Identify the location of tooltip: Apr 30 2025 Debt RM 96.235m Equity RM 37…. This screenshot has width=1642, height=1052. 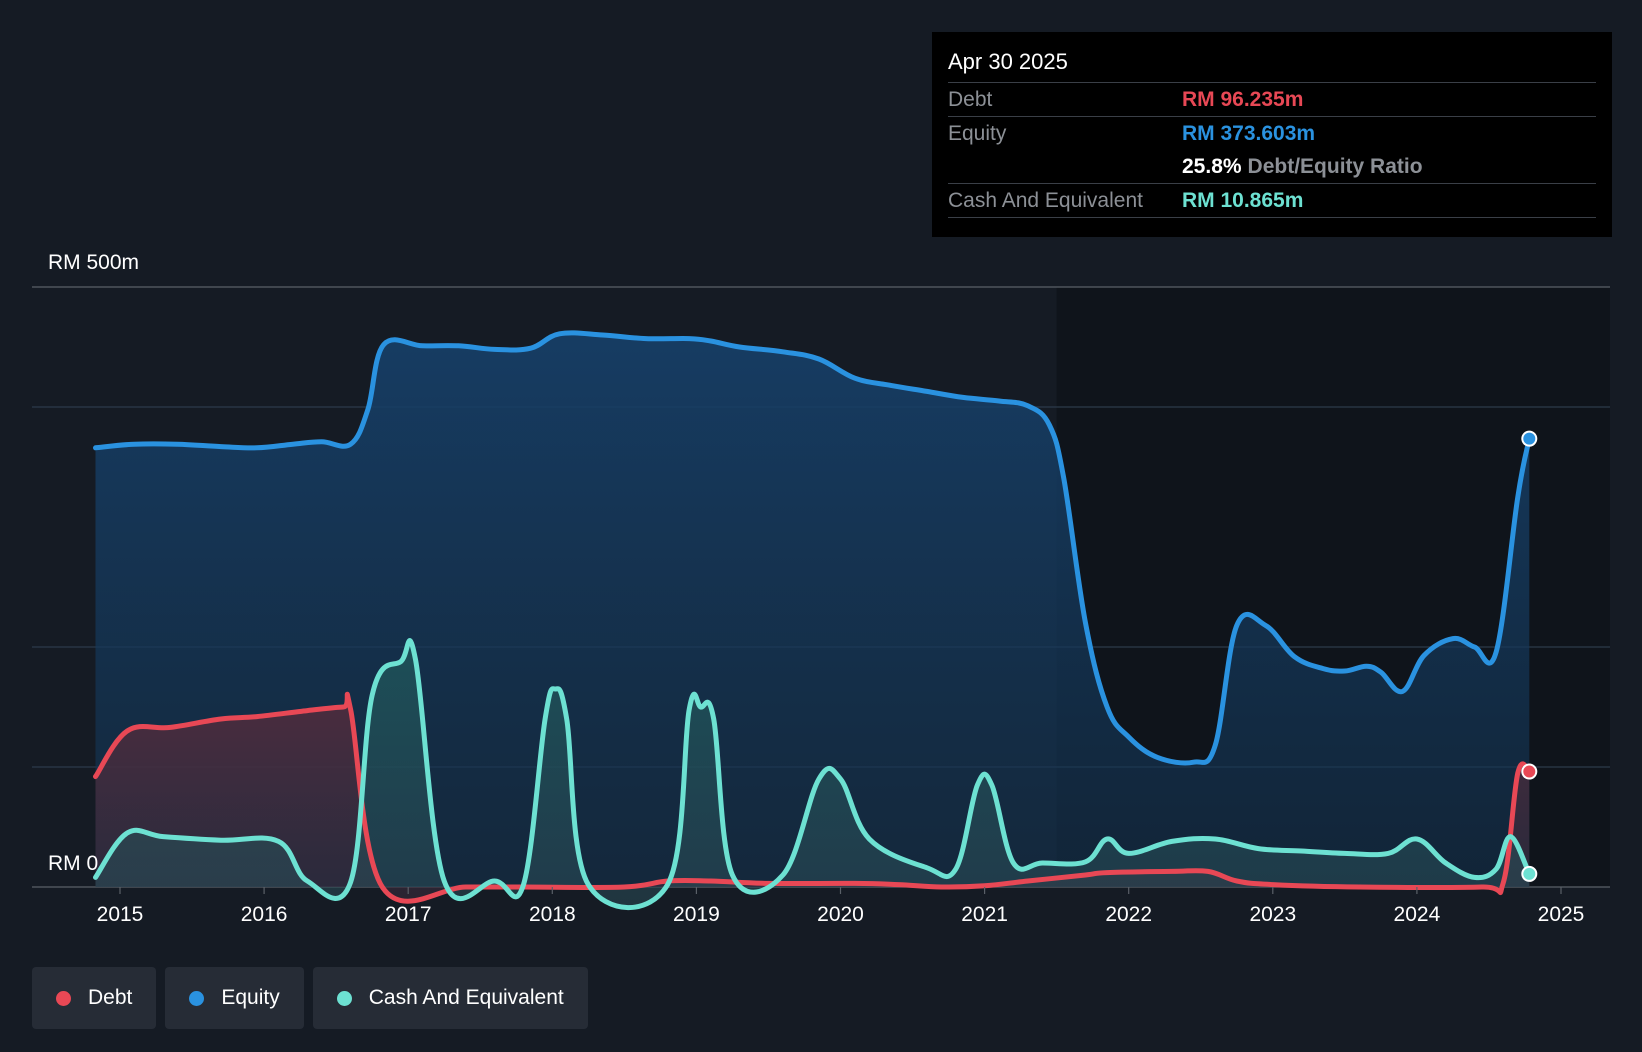
(1272, 134).